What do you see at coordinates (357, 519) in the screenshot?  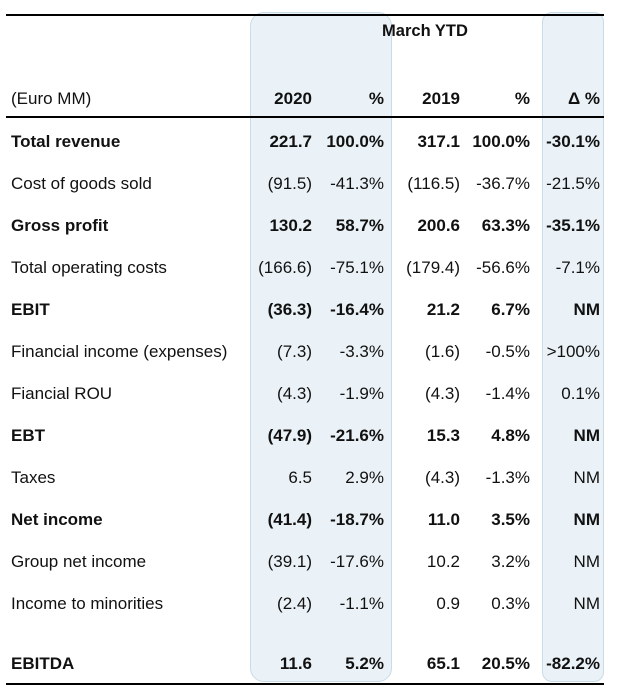 I see `pct-2020: -18.7%` at bounding box center [357, 519].